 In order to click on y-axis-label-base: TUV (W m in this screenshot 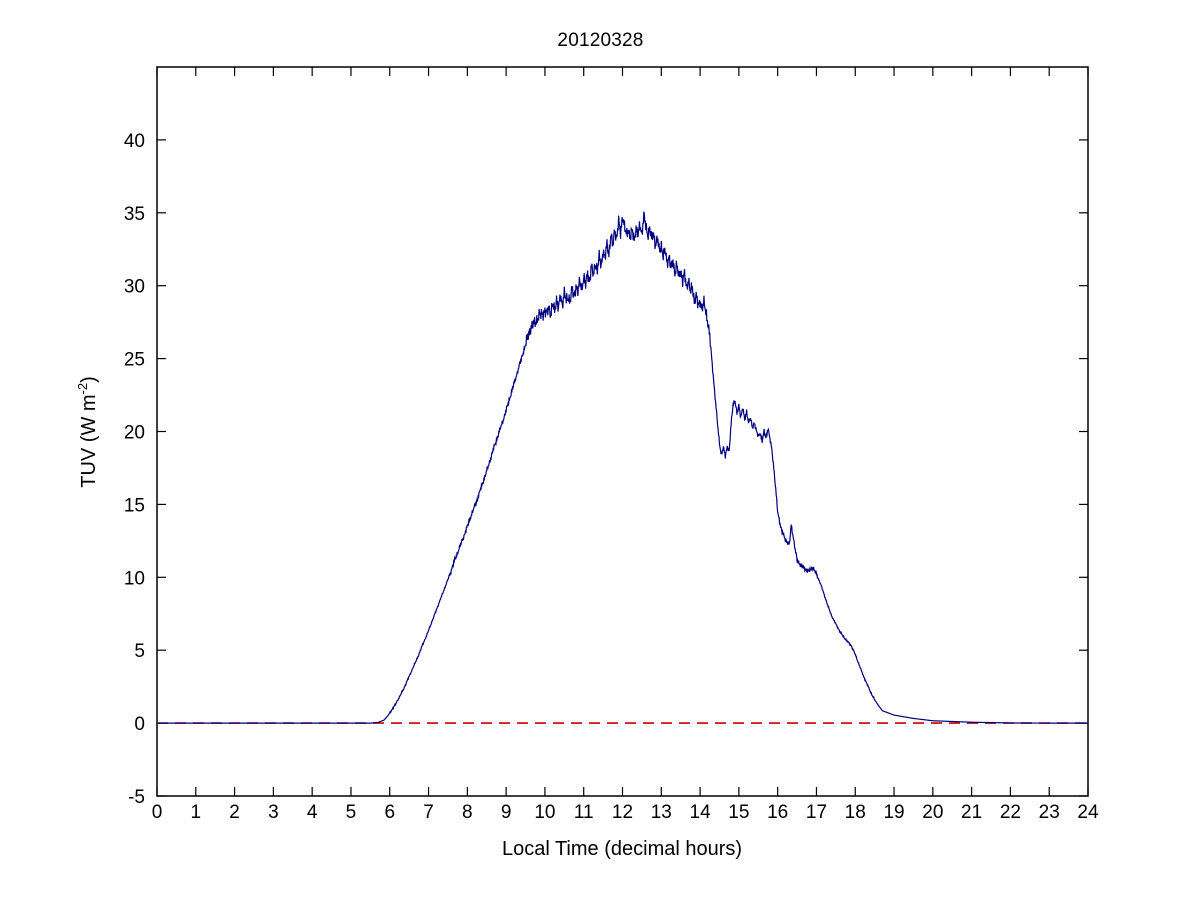, I will do `click(89, 440)`.